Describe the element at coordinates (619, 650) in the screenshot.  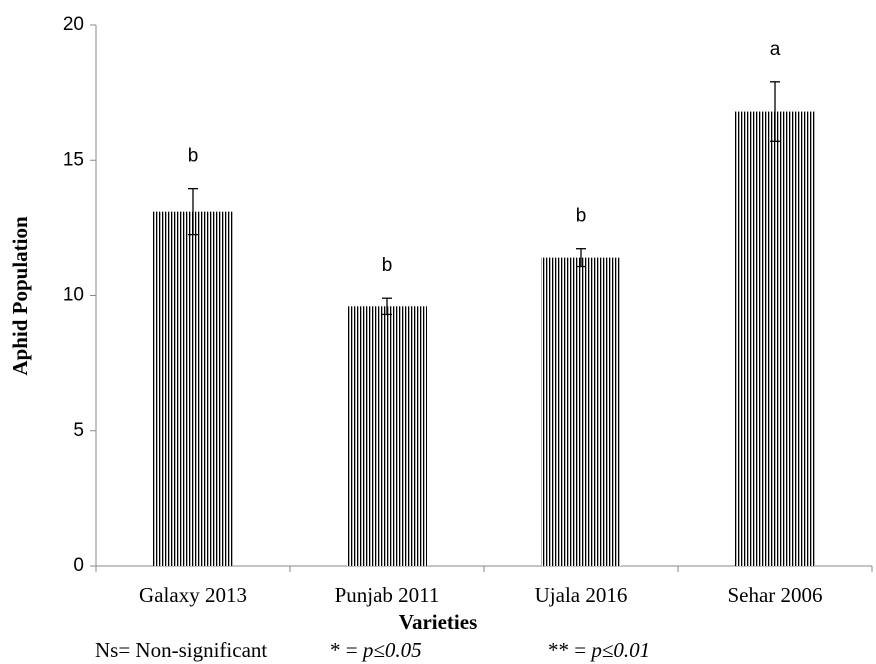
I see `footnote-italic: p≤0.01` at that location.